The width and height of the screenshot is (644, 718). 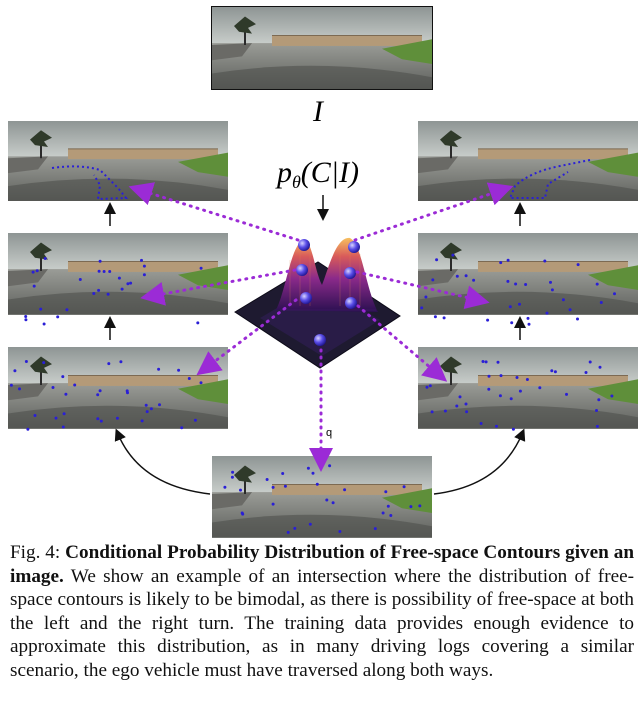 I want to click on sample-label: q, so click(x=329, y=433).